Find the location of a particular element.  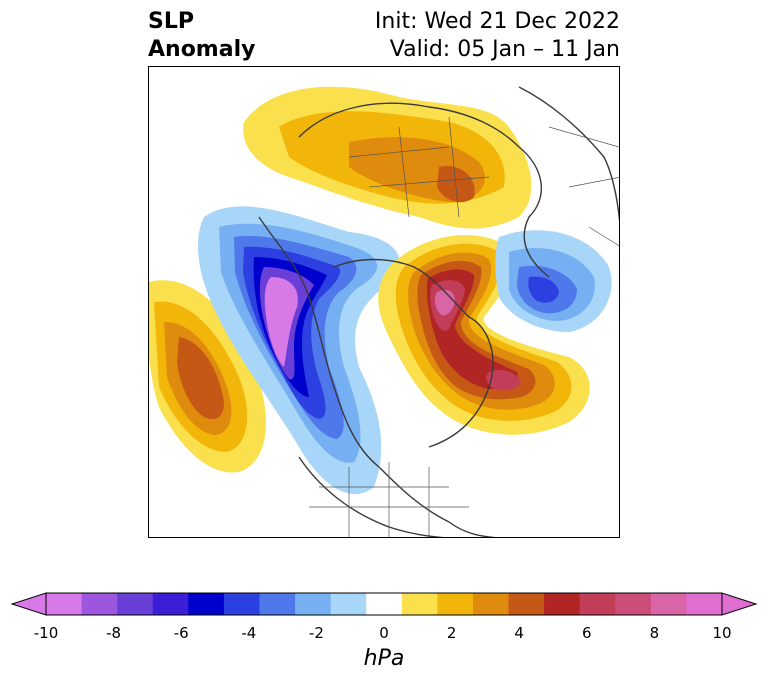

europe-negative-anomaly is located at coordinates (553, 281).